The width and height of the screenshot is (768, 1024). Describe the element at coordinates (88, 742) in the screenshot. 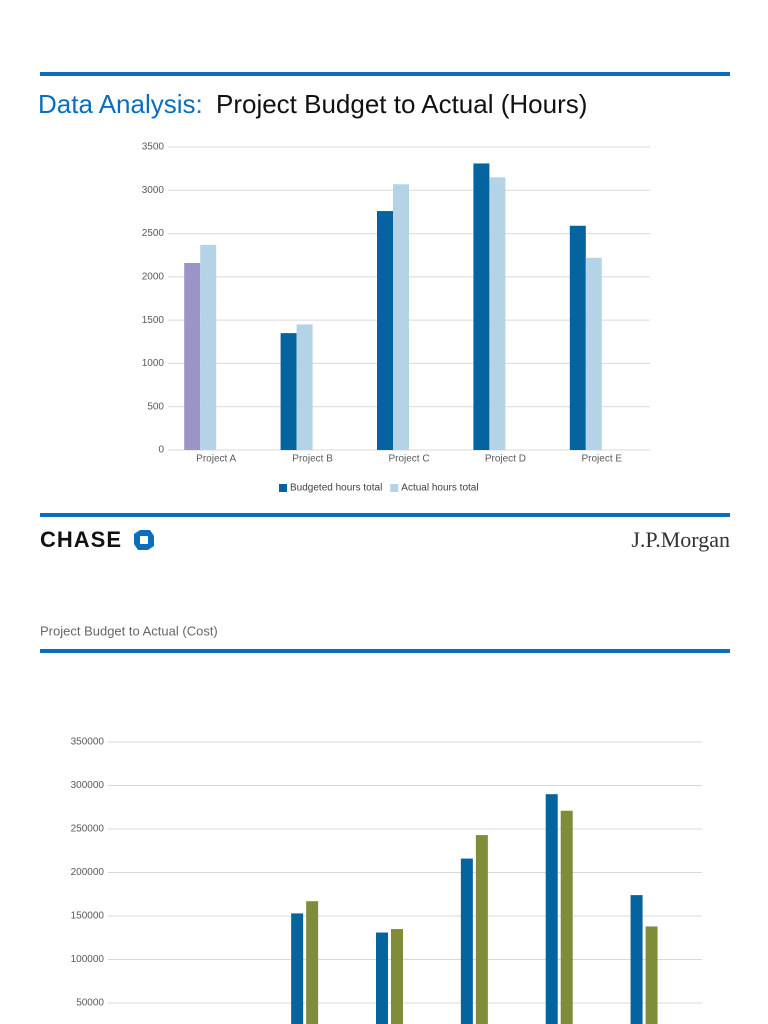

I see `y-tick-label: 350000` at that location.